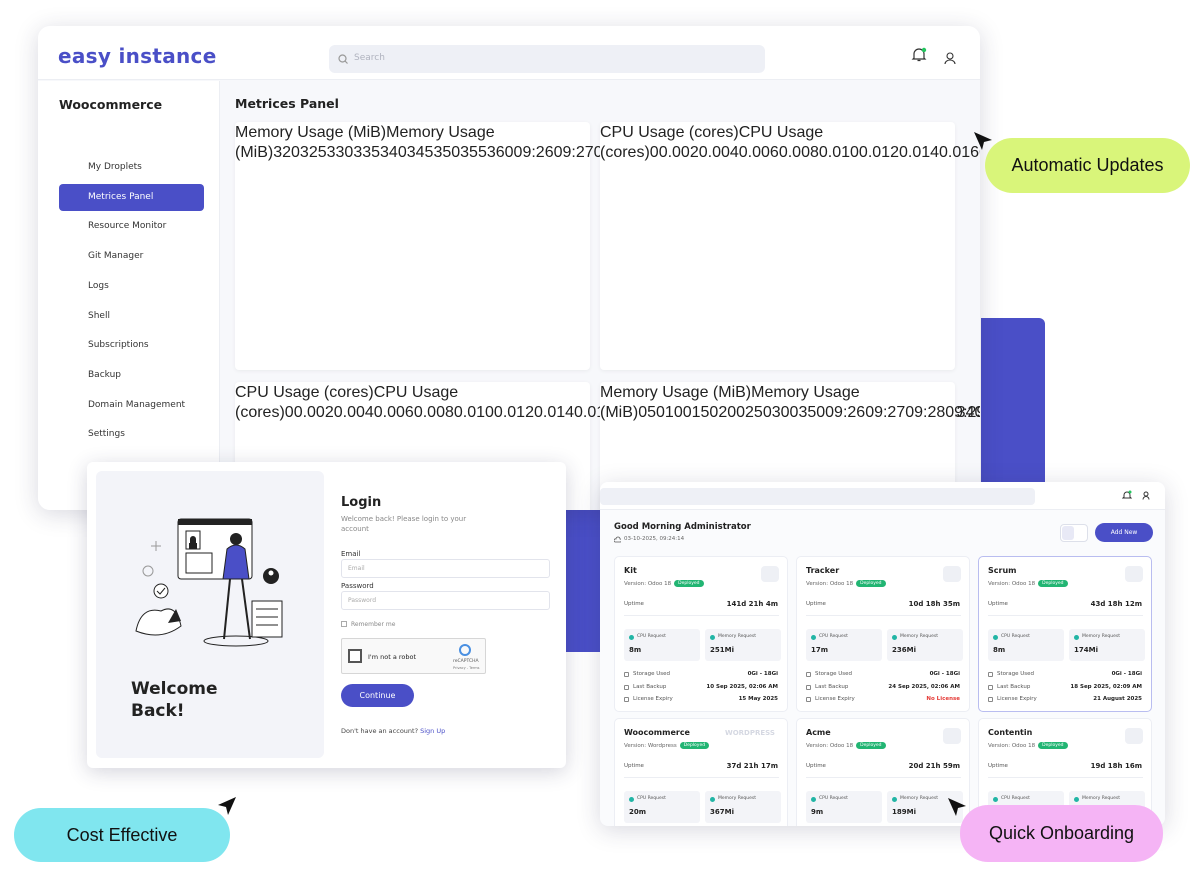 This screenshot has height=877, width=1200. What do you see at coordinates (355, 656) in the screenshot?
I see `captcha-checkbox` at bounding box center [355, 656].